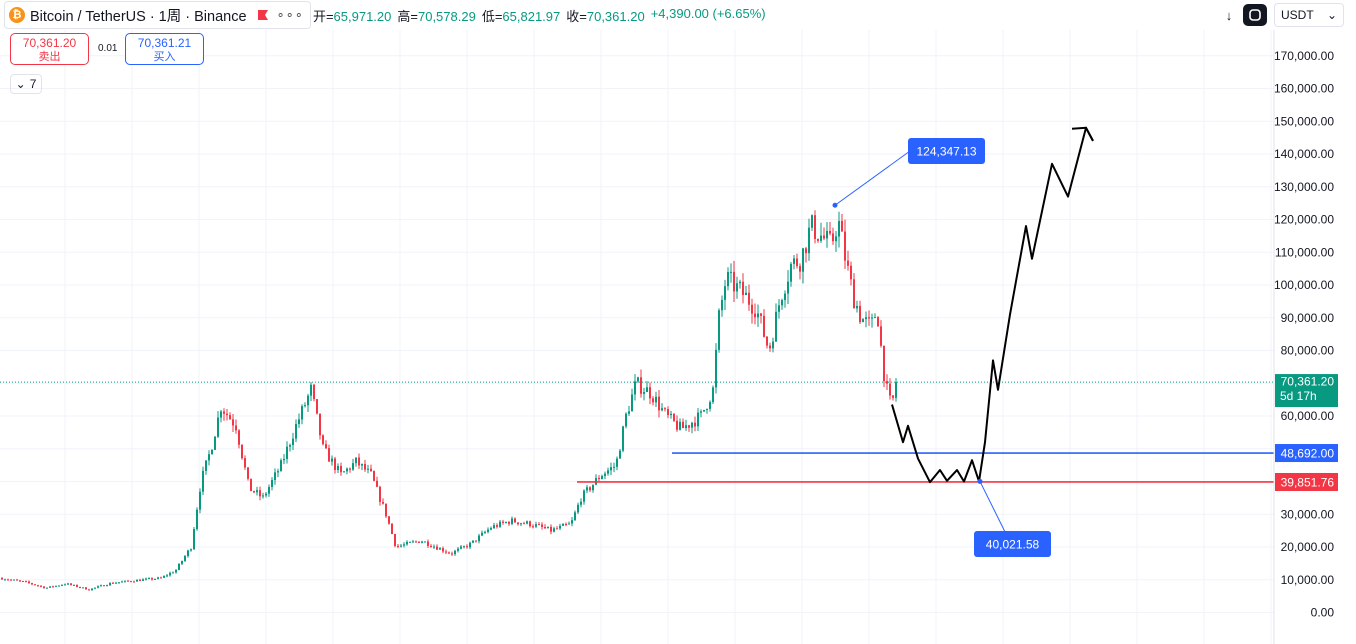 The image size is (1356, 644). I want to click on flag-icon, so click(263, 15).